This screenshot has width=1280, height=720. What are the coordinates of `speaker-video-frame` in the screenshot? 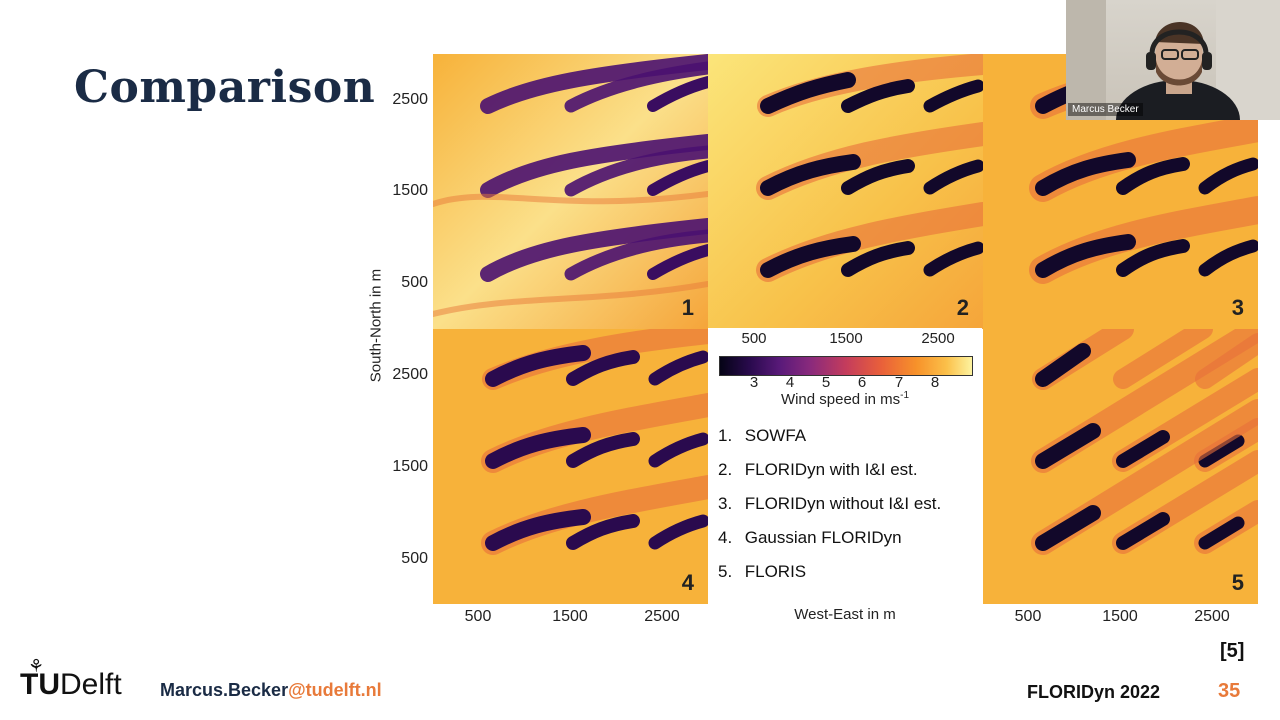 It's located at (1173, 60).